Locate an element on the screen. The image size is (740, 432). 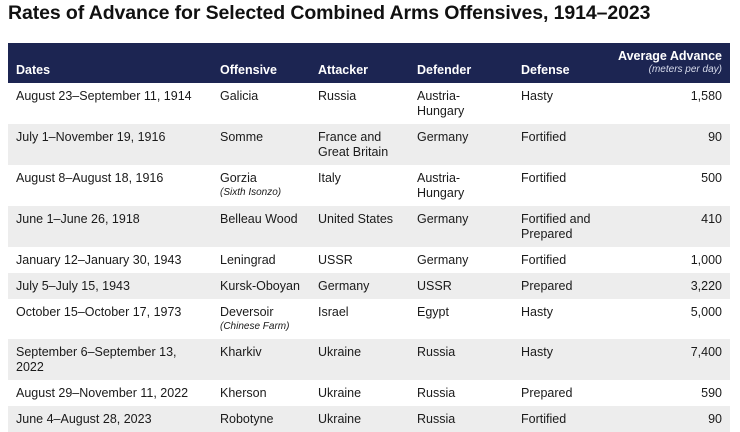
table-cell: Kherson is located at coordinates (261, 393).